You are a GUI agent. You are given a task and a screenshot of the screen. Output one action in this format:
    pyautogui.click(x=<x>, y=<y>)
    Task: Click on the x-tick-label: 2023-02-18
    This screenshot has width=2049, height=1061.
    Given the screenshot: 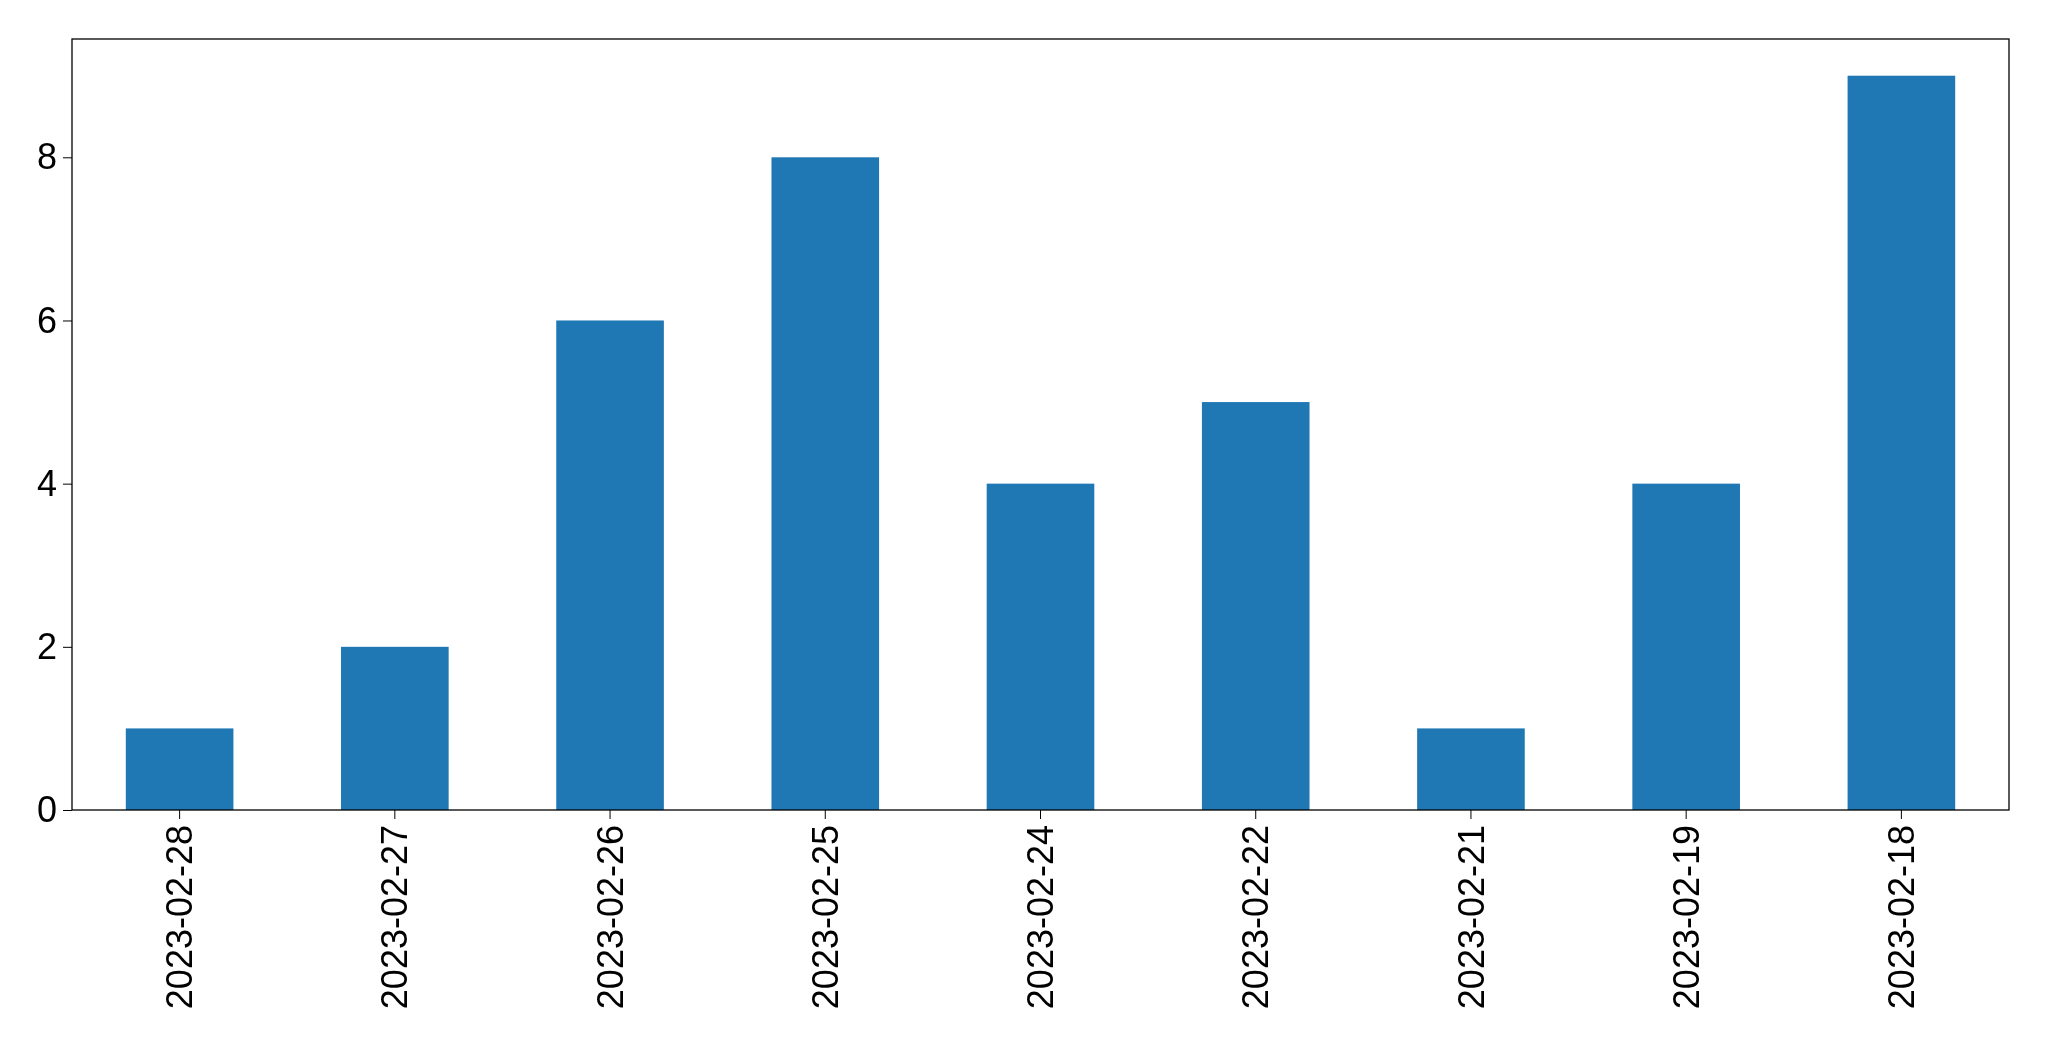 What is the action you would take?
    pyautogui.click(x=1901, y=917)
    